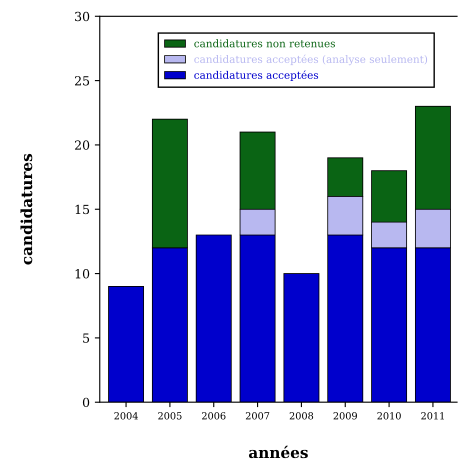 The image size is (464, 465). I want to click on x-tick-label: 2007, so click(258, 416).